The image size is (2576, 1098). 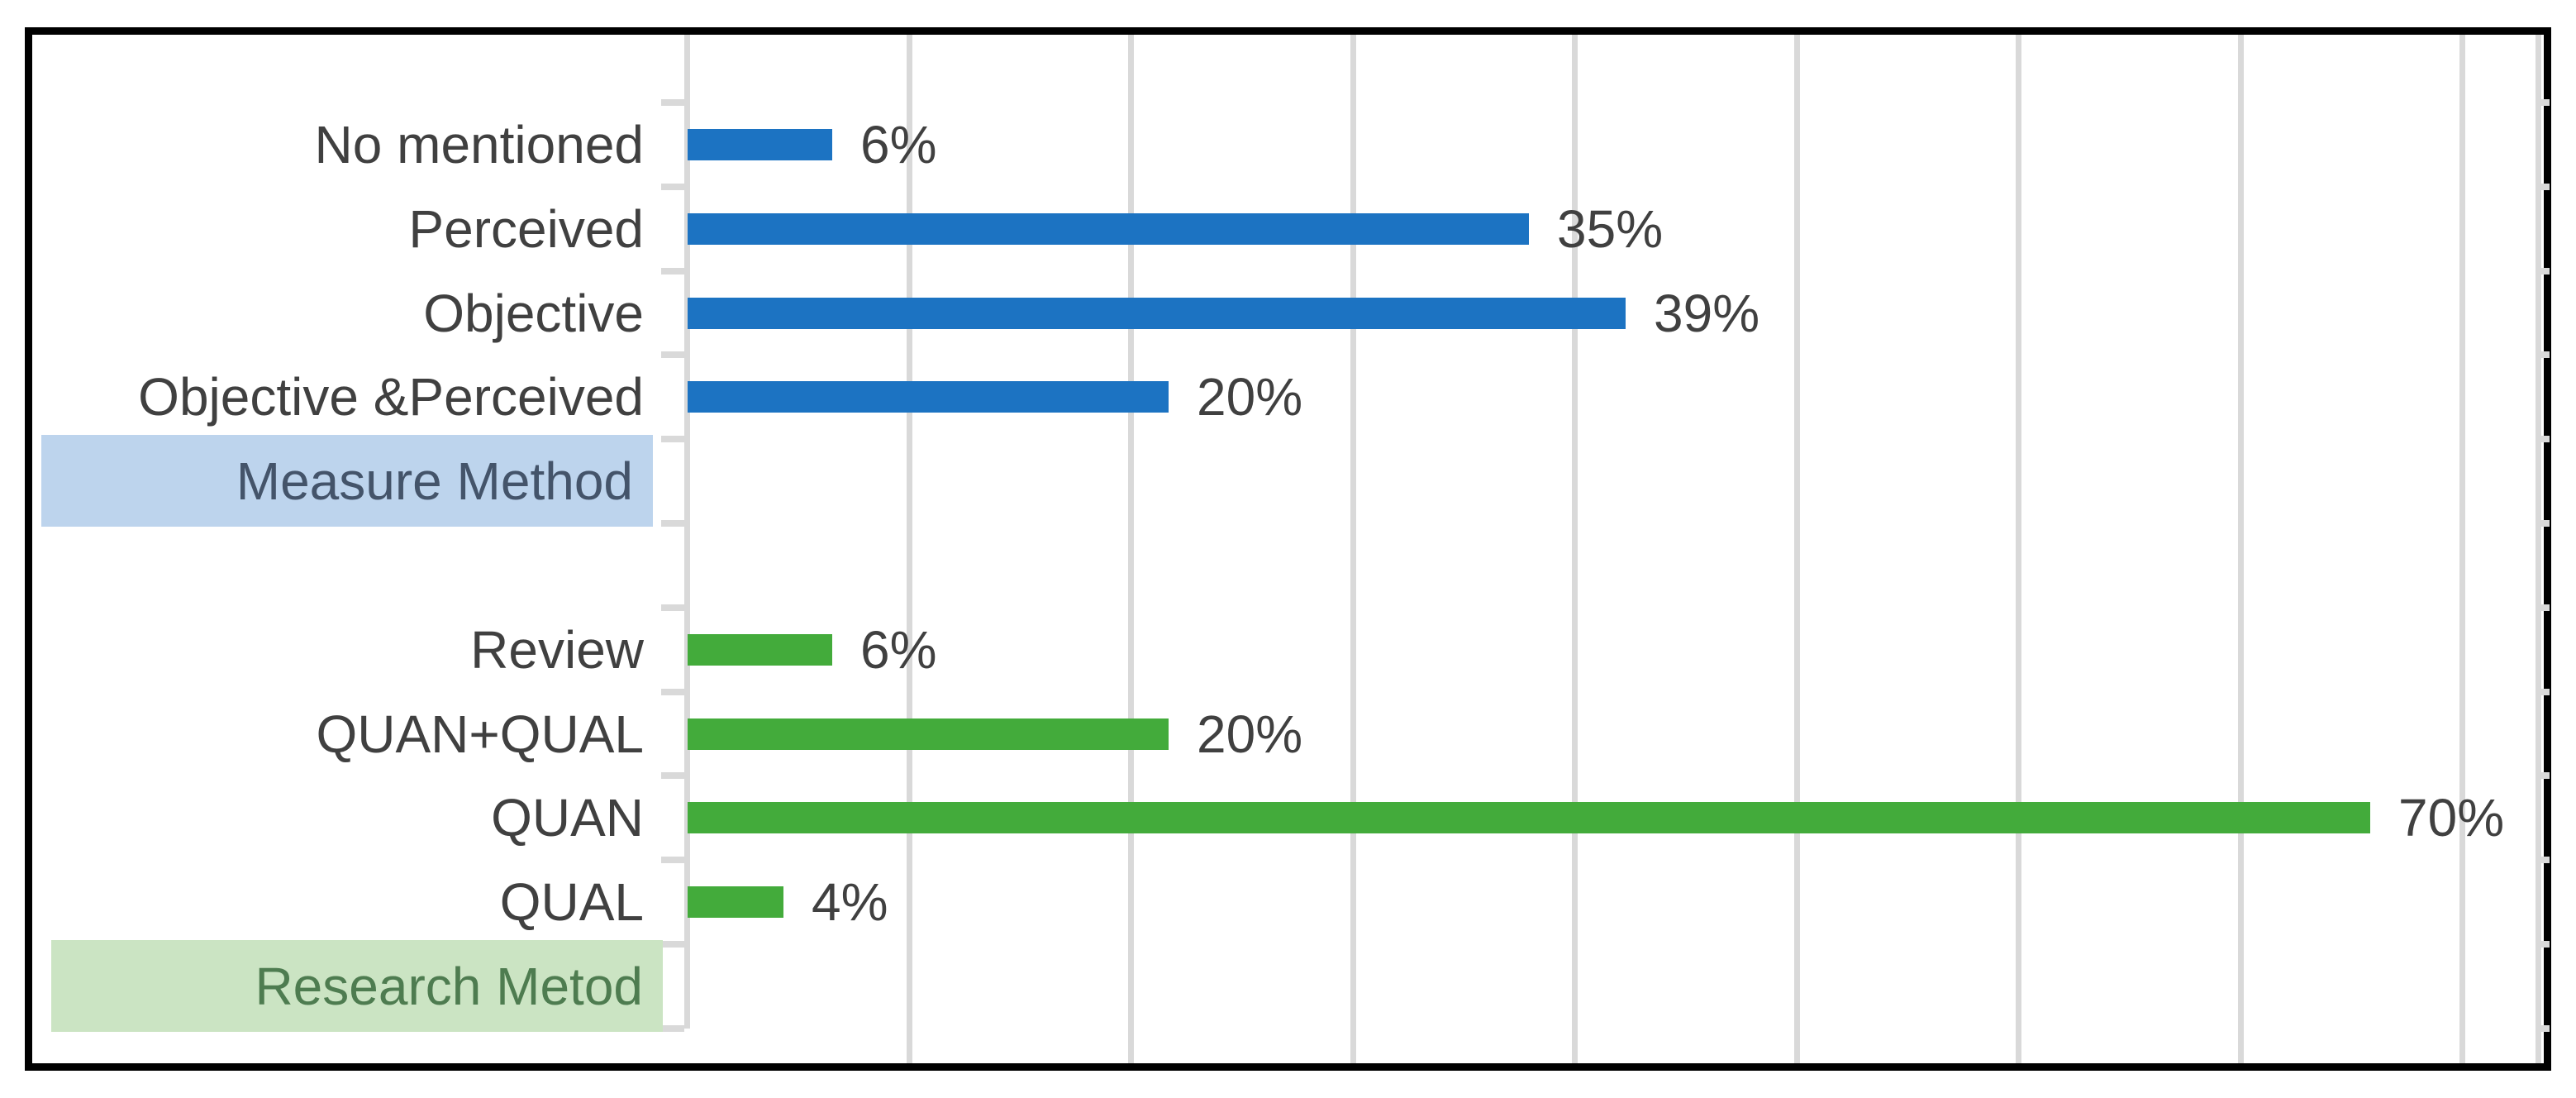 What do you see at coordinates (1707, 313) in the screenshot?
I see `value-label: 39%` at bounding box center [1707, 313].